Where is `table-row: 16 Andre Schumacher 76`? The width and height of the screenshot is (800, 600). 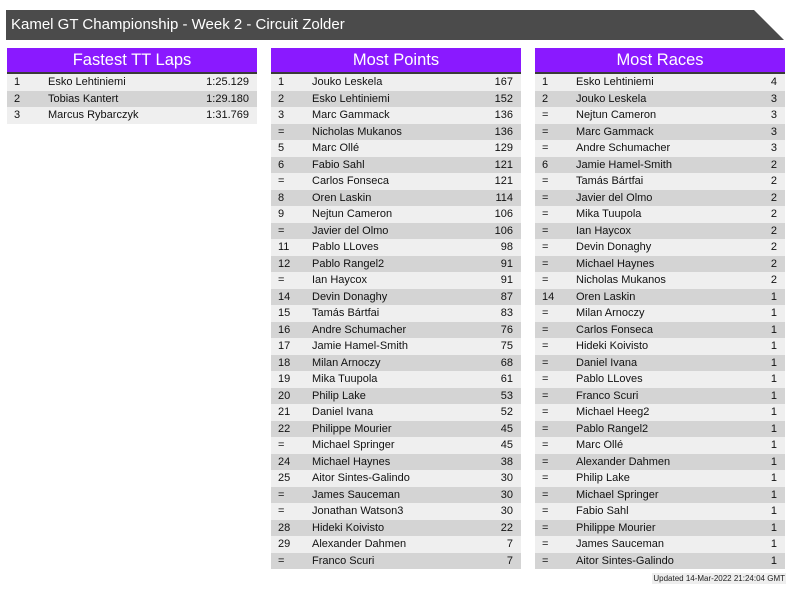
table-row: 16 Andre Schumacher 76 is located at coordinates (396, 330).